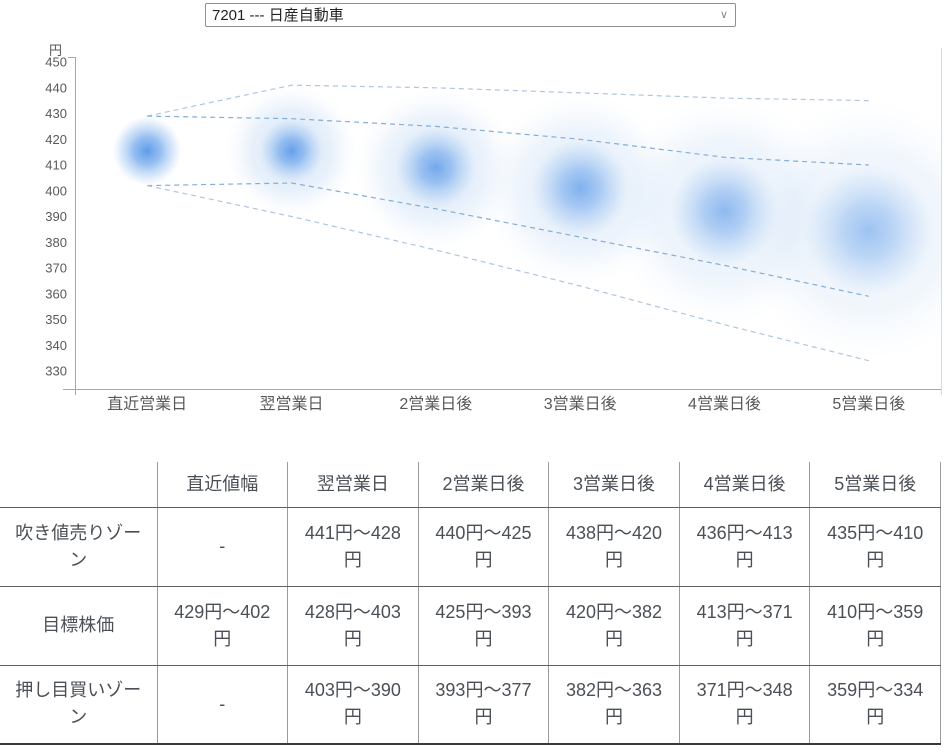  What do you see at coordinates (56, 62) in the screenshot?
I see `y-tick-label: 450` at bounding box center [56, 62].